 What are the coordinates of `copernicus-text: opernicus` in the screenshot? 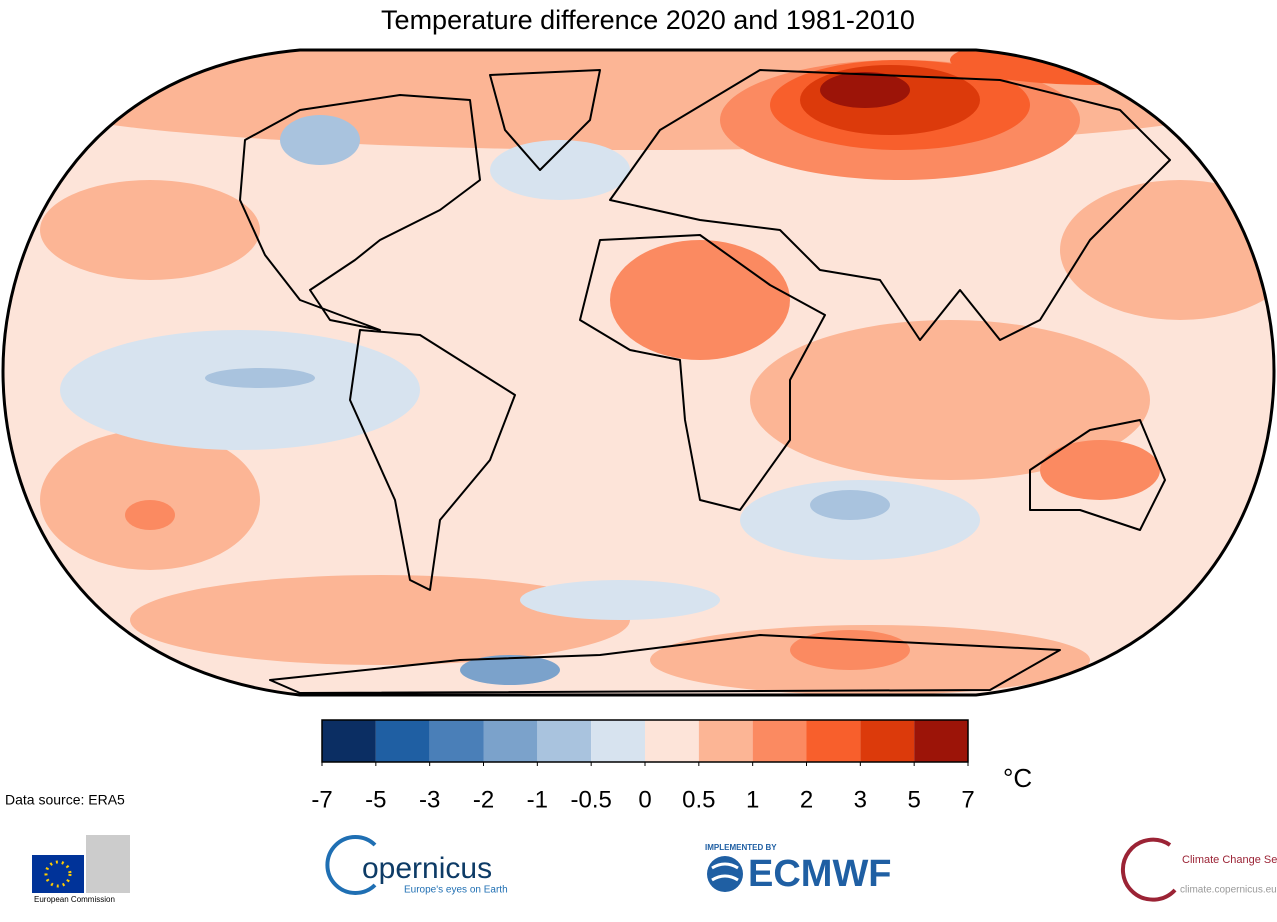 It's located at (427, 868).